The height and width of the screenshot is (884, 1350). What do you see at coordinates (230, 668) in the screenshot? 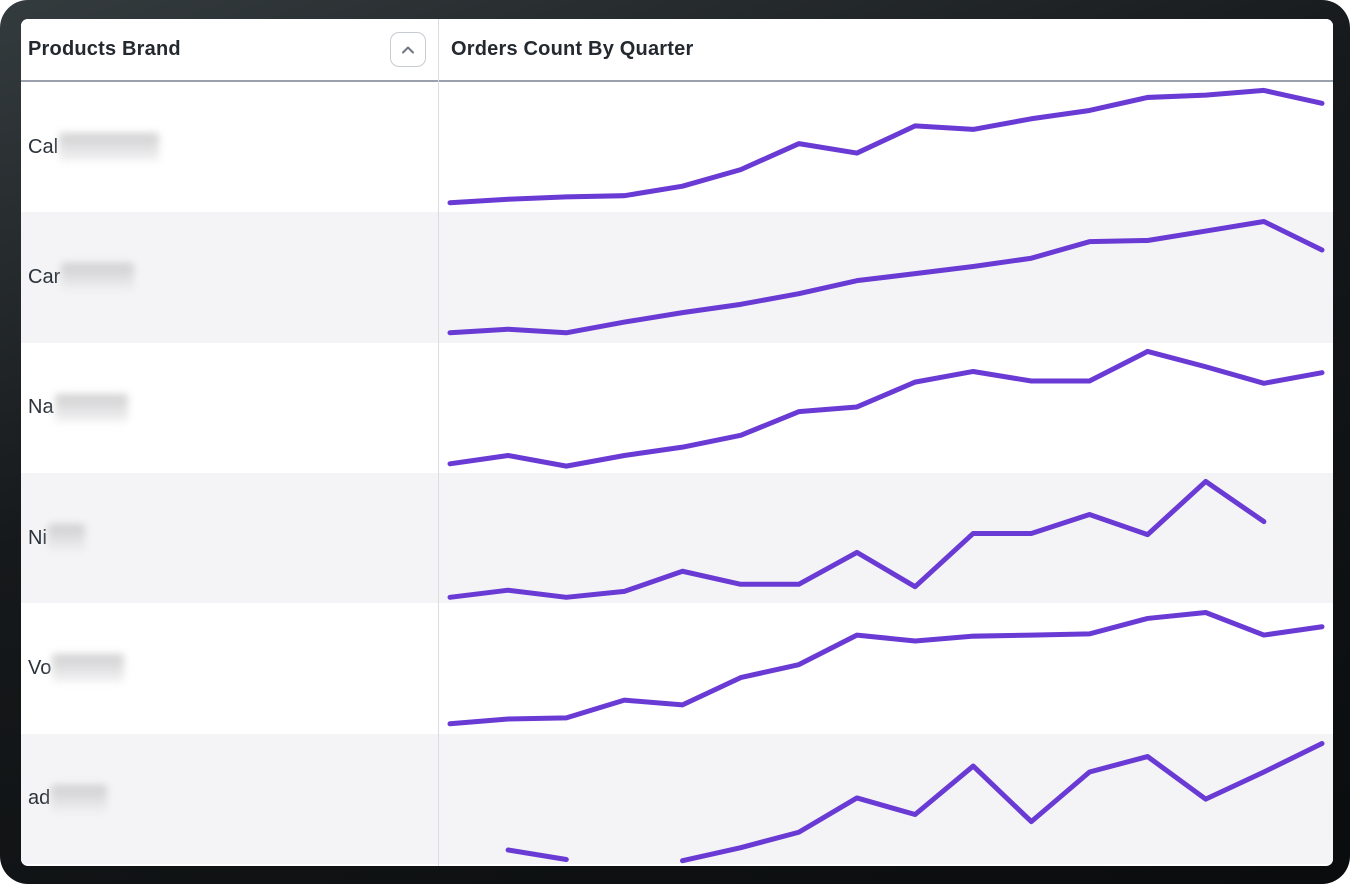
I see `brand-cell: Vo` at bounding box center [230, 668].